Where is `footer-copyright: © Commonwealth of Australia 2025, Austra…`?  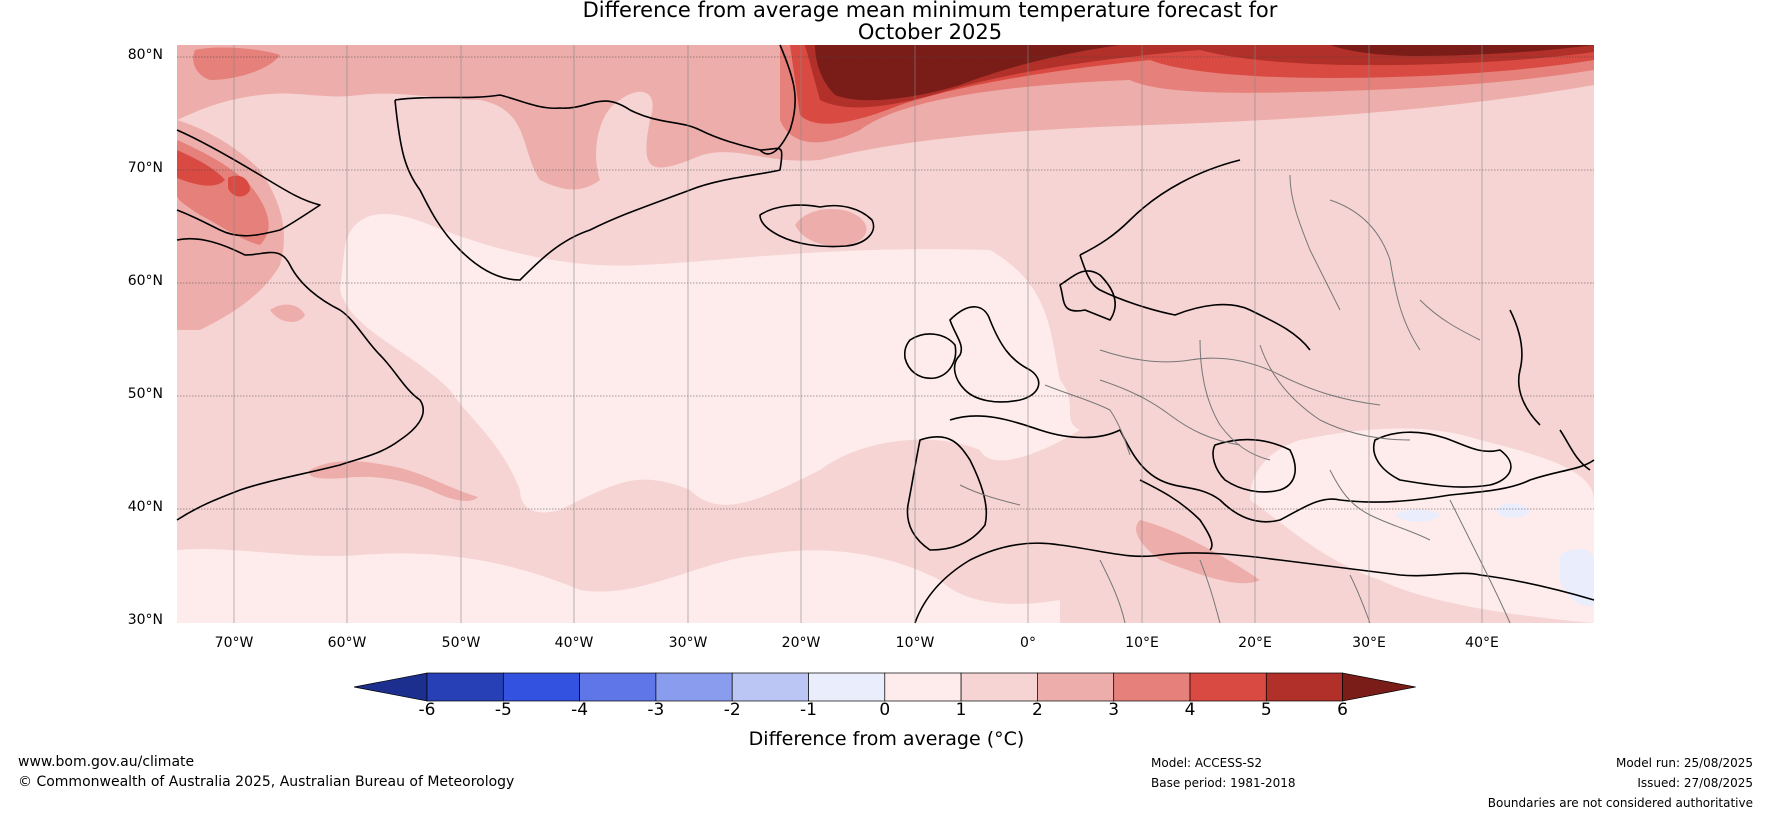
footer-copyright: © Commonwealth of Australia 2025, Austra… is located at coordinates (266, 782).